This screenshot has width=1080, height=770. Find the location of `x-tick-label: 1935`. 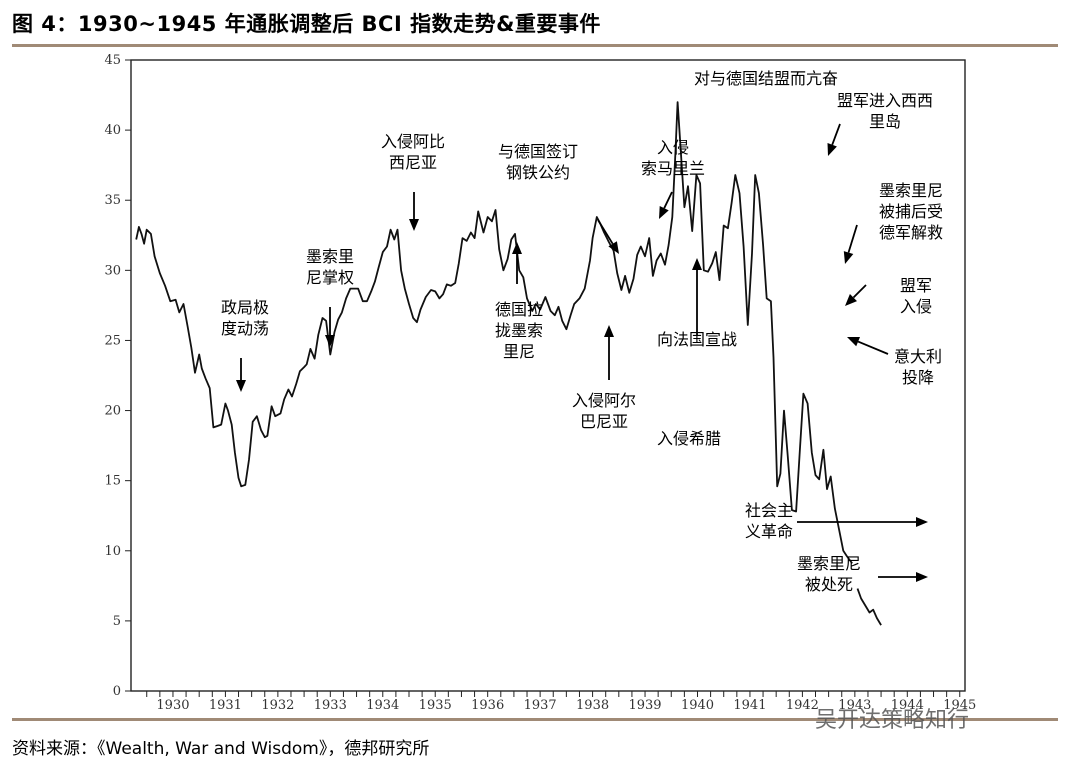

x-tick-label: 1935 is located at coordinates (435, 705).